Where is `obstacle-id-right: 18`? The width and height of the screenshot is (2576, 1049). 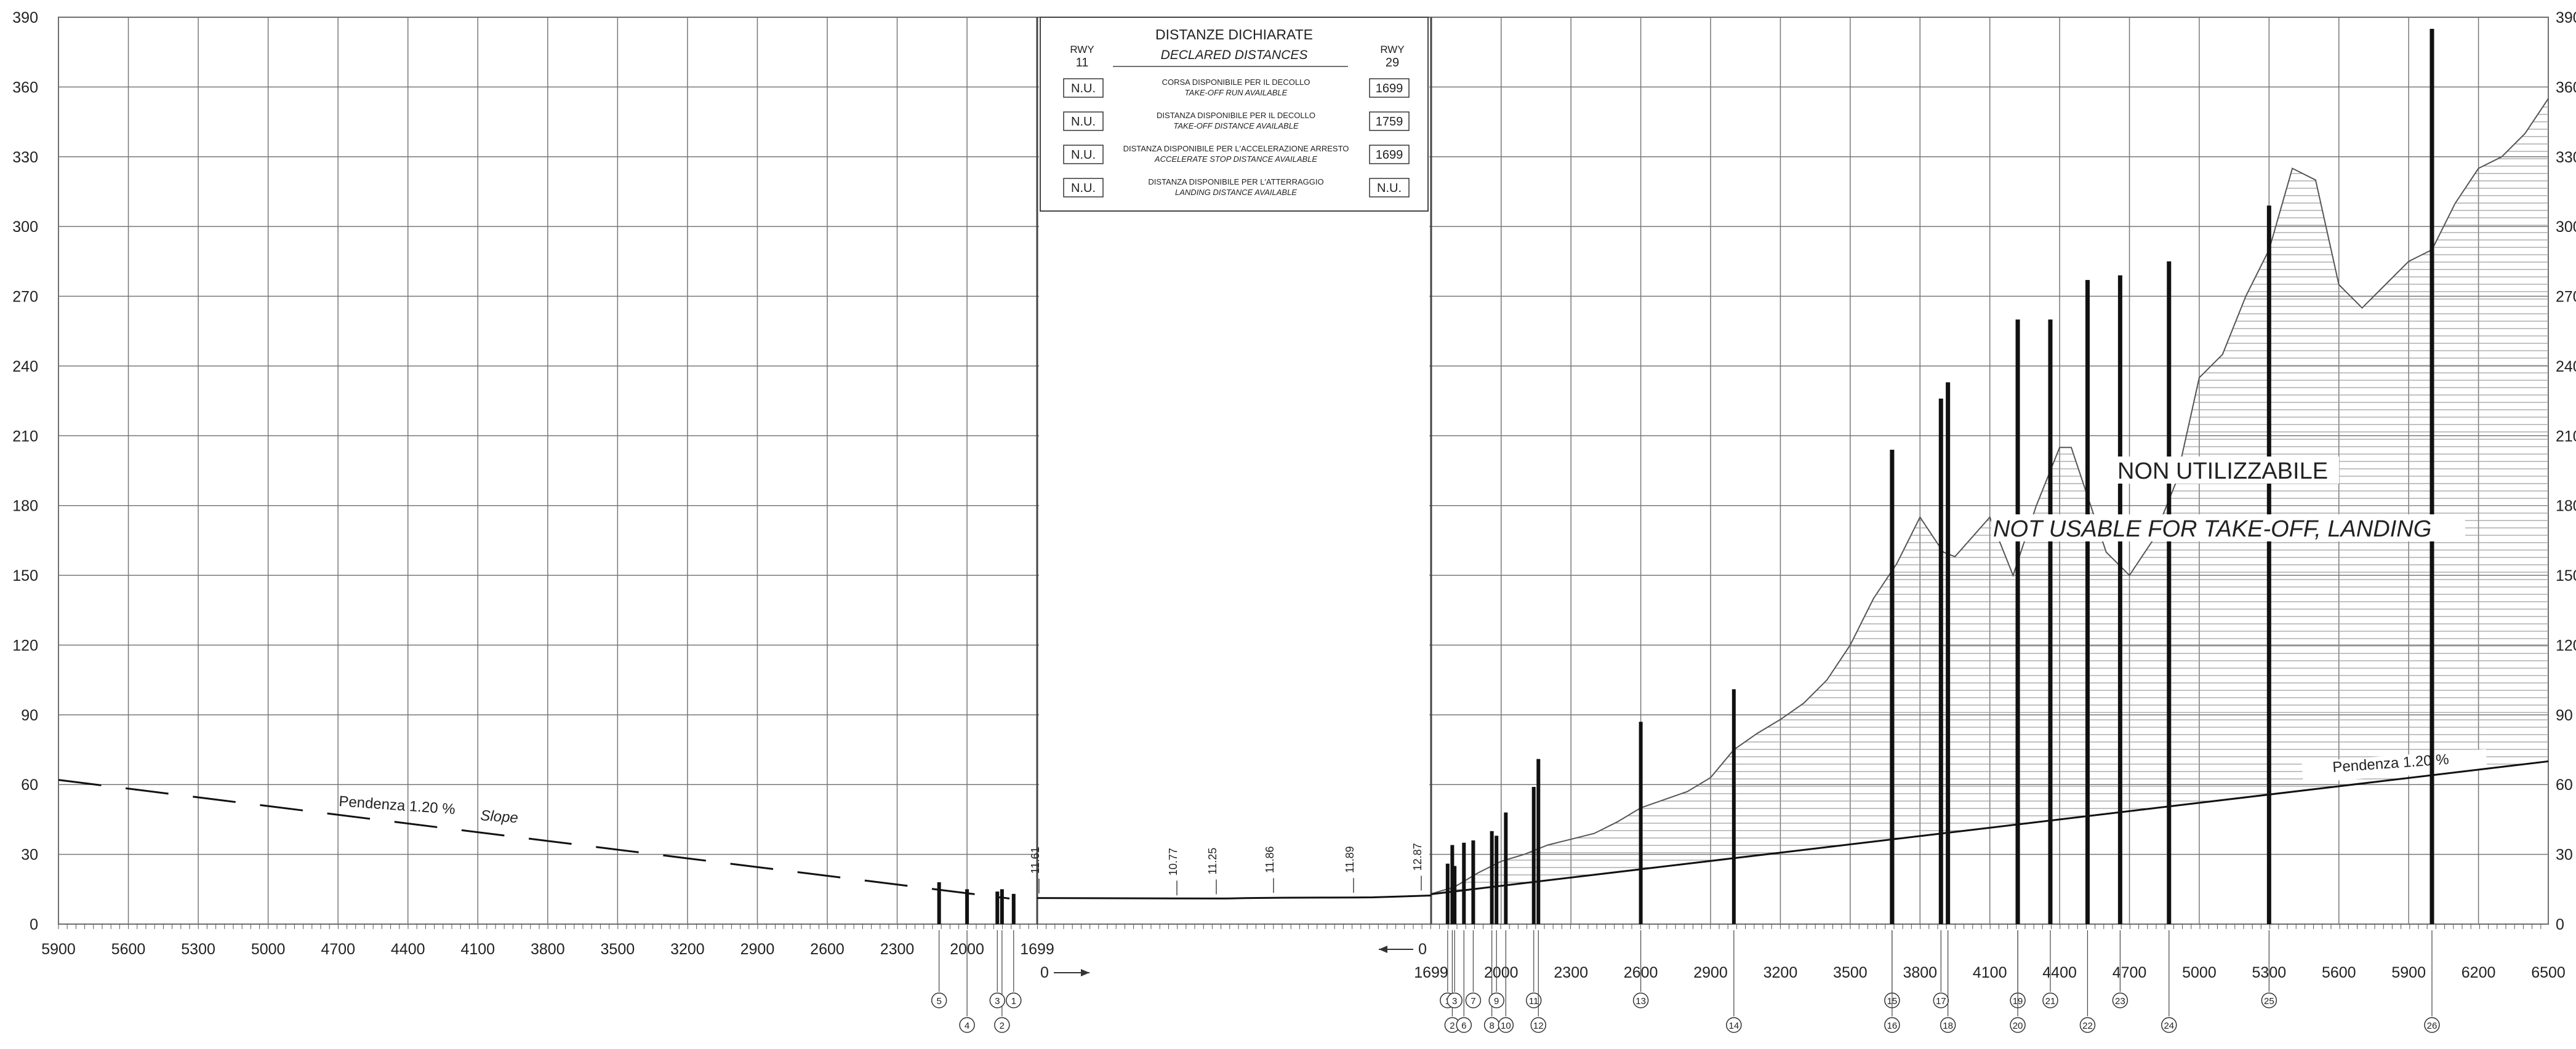 obstacle-id-right: 18 is located at coordinates (1948, 1026).